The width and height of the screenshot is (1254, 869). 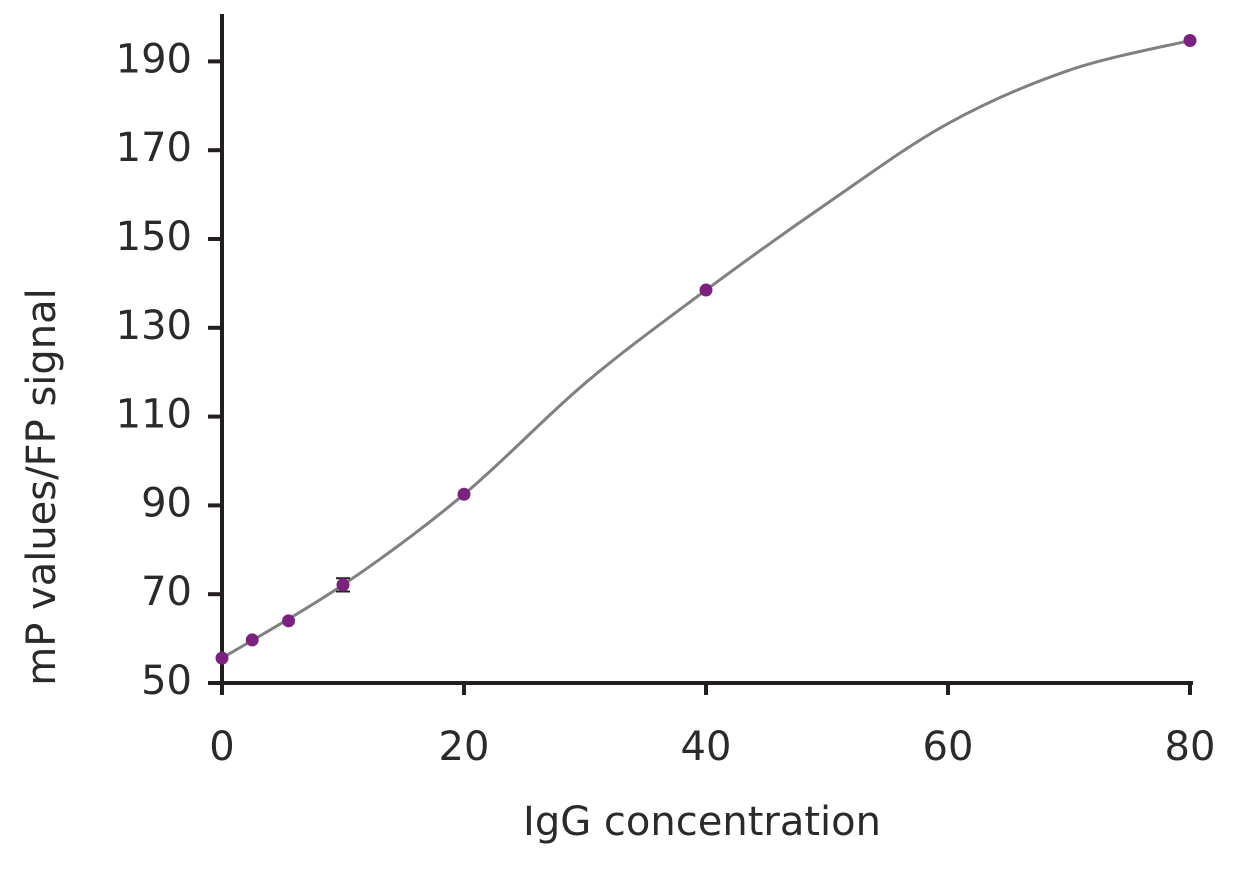 What do you see at coordinates (221, 747) in the screenshot?
I see `x-tick-label: 0` at bounding box center [221, 747].